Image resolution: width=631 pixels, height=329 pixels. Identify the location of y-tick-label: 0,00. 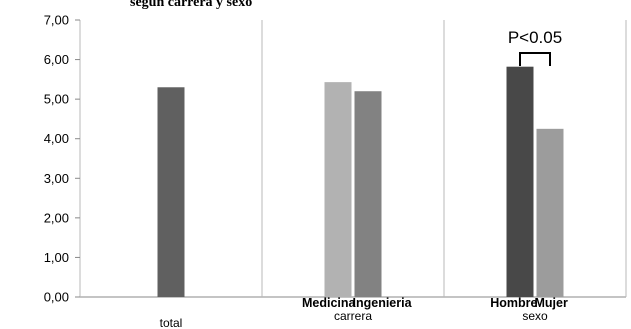
(56, 297).